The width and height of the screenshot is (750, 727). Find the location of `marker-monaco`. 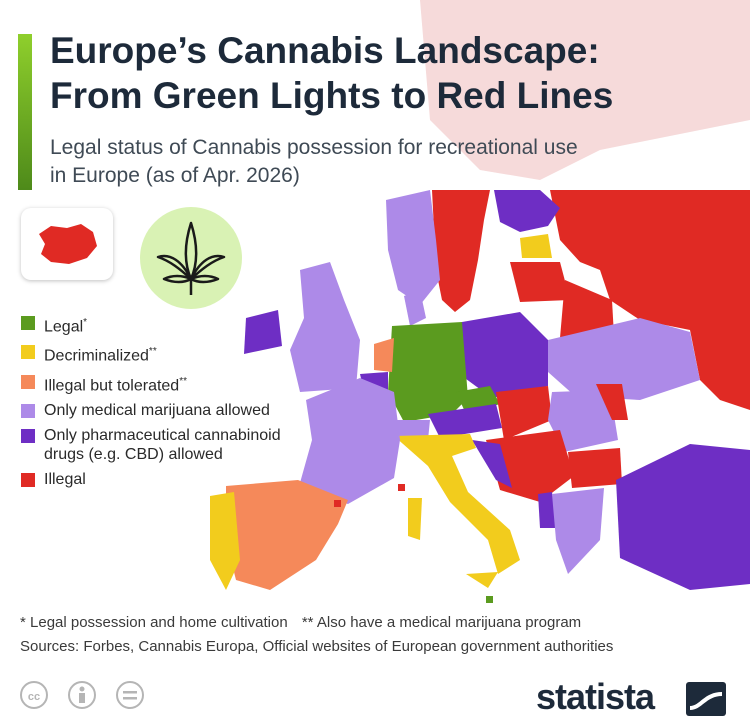

marker-monaco is located at coordinates (401, 487).